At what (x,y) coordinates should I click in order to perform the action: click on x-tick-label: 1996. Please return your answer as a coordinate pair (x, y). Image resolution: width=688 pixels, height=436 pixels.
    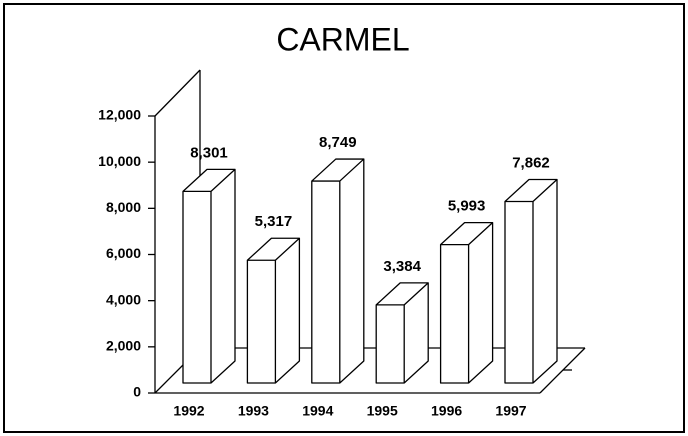
    Looking at the image, I should click on (446, 411).